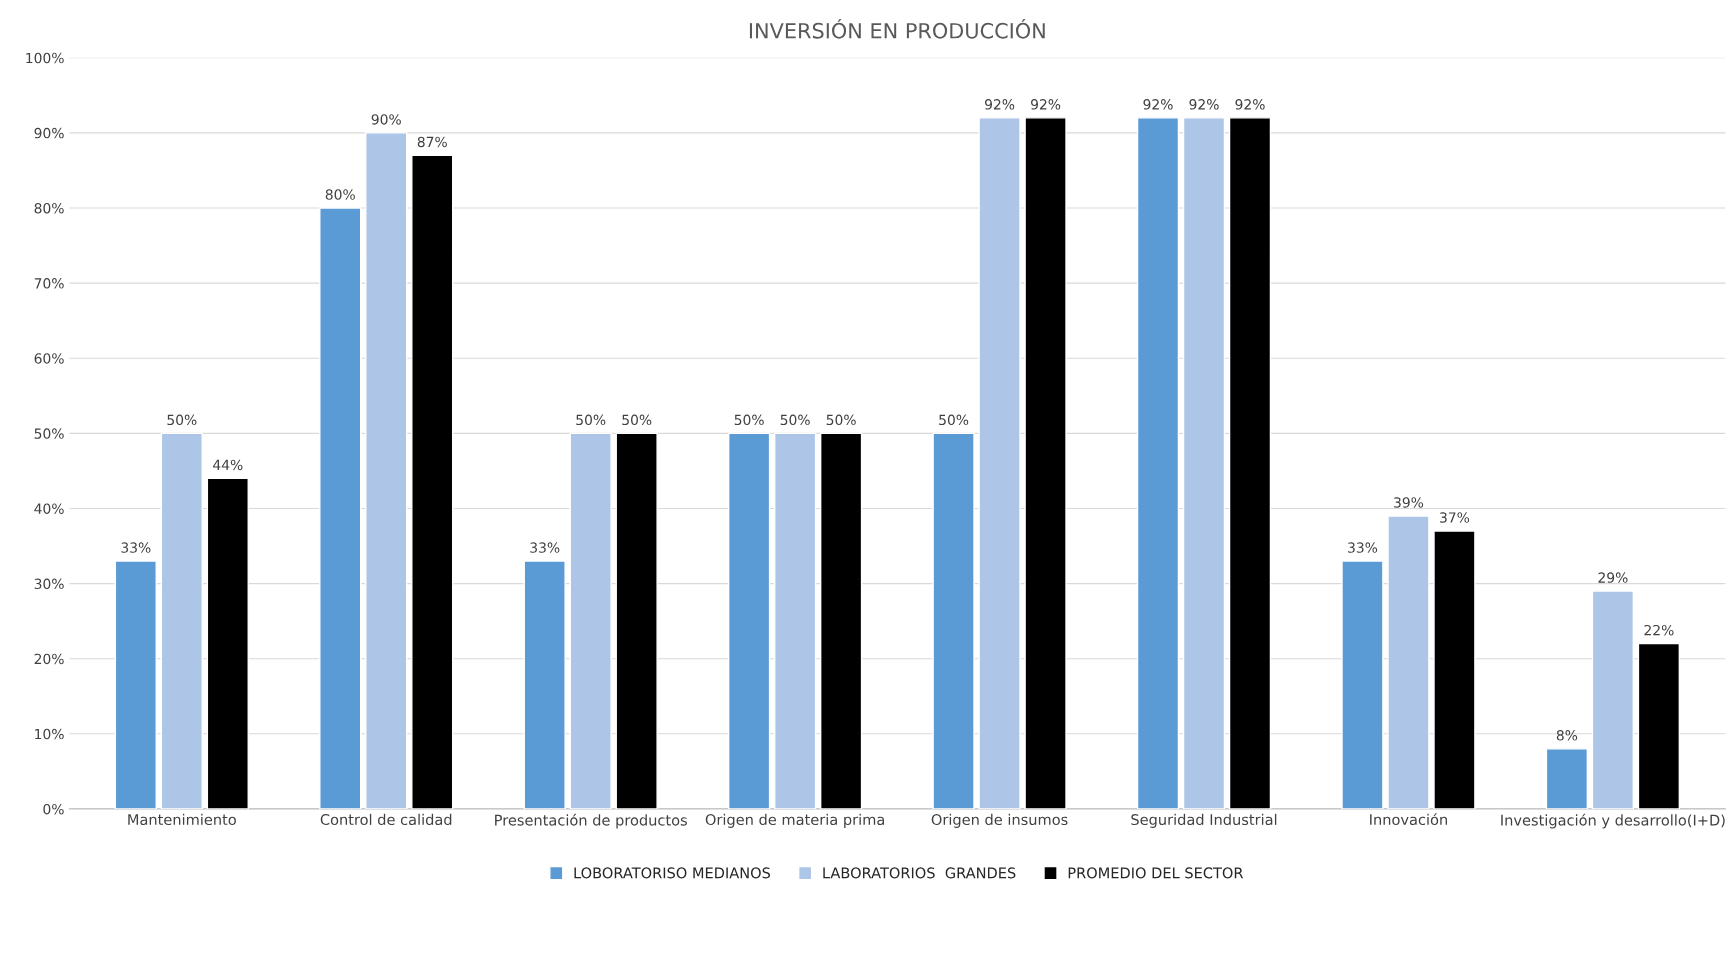 This screenshot has height=963, width=1734. Describe the element at coordinates (1204, 820) in the screenshot. I see `x-tick-label: Seguridad Industrial` at that location.